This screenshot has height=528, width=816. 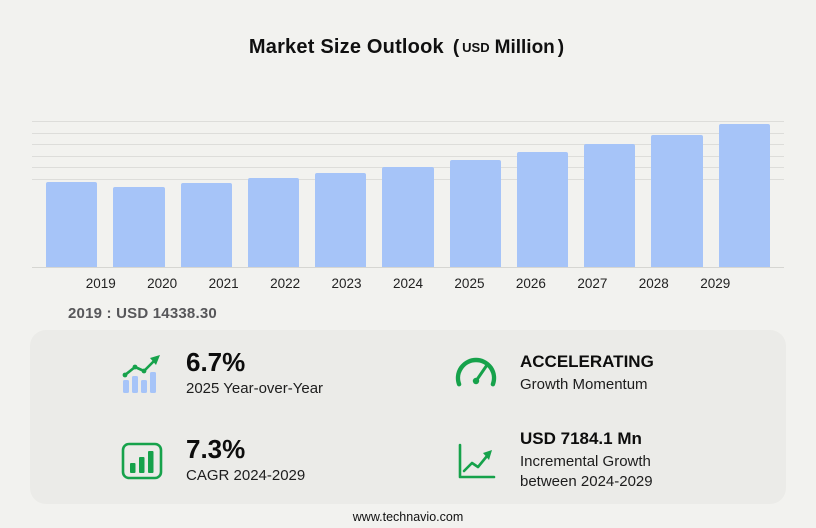 I want to click on stat-incremental-label: Incremental Growth between 2024-2029, so click(x=586, y=472).